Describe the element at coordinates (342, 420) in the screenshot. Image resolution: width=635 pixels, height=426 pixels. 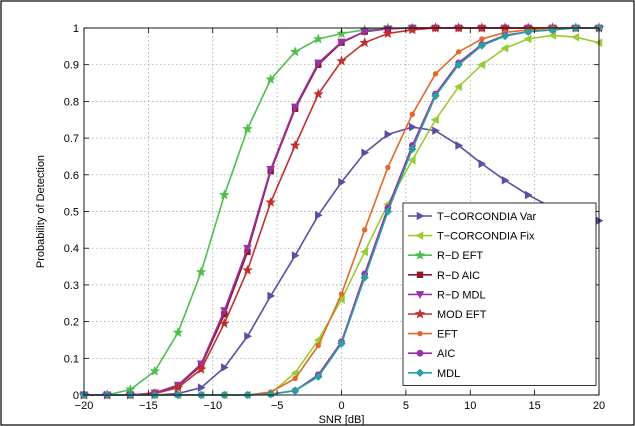
I see `x-axis-label: SNR [dB]` at that location.